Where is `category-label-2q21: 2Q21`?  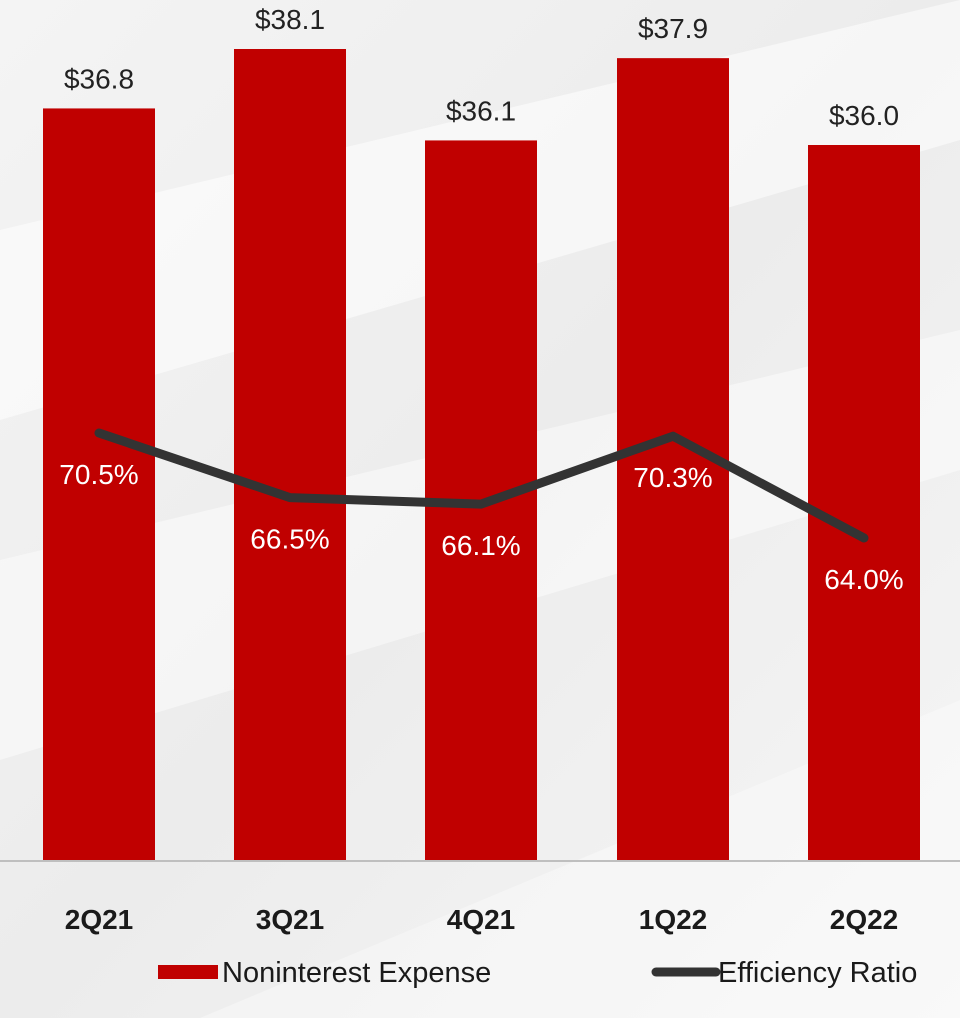 category-label-2q21: 2Q21 is located at coordinates (99, 919).